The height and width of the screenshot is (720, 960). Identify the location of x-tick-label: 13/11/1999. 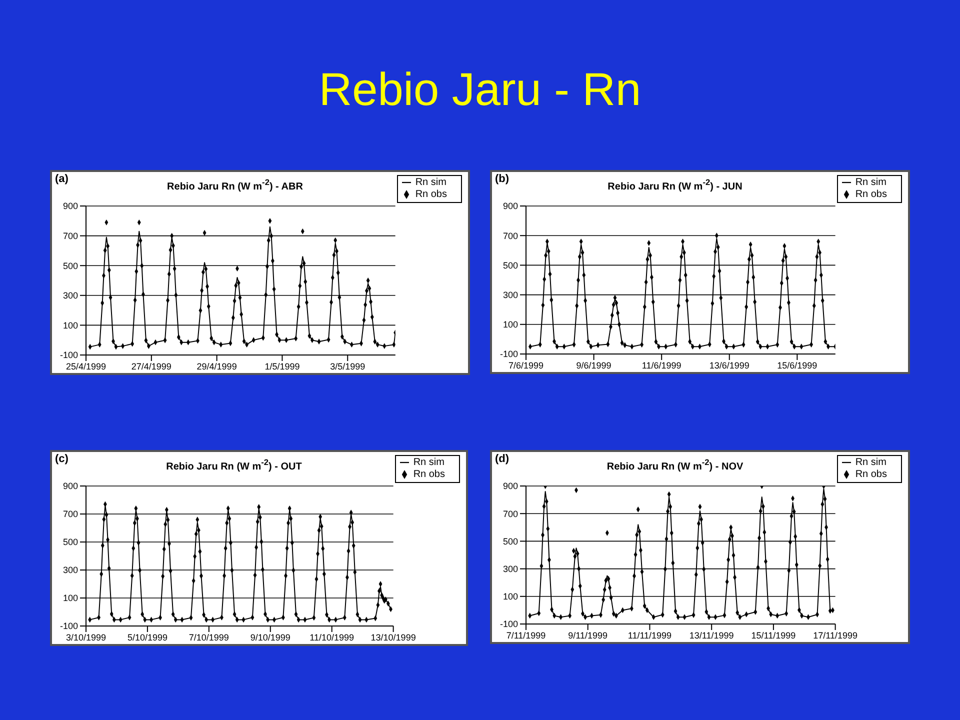
(711, 635).